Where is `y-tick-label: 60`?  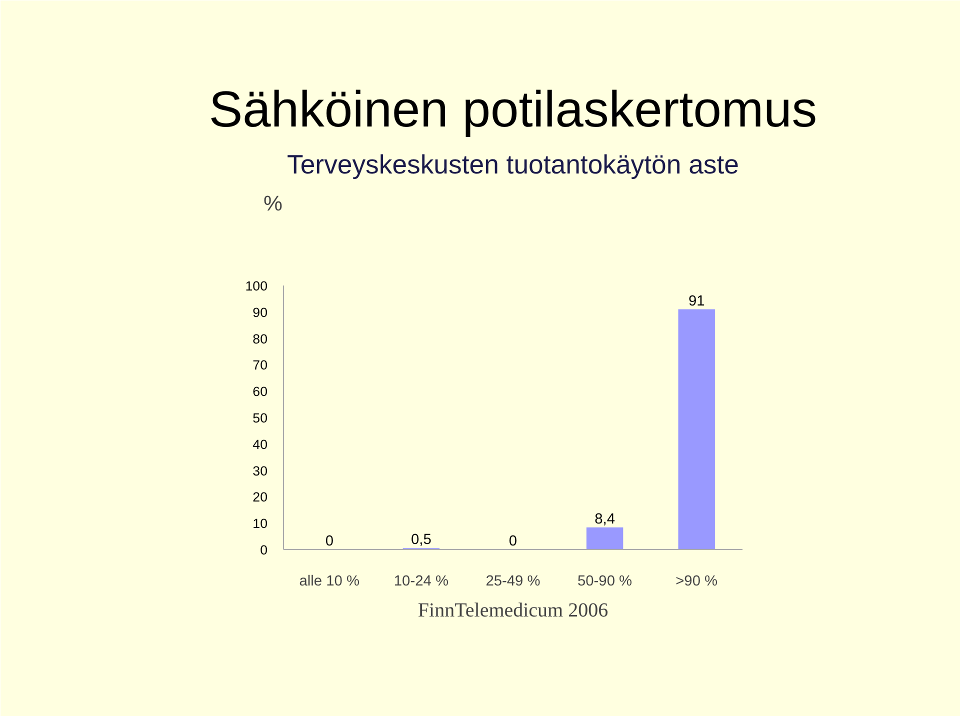
y-tick-label: 60 is located at coordinates (260, 392).